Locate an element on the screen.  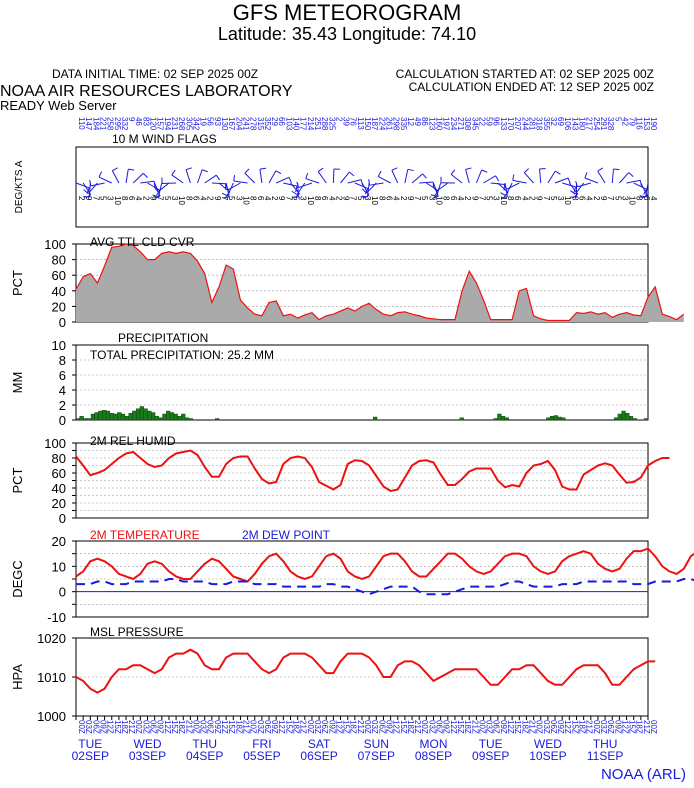
wind-dir-label: 32 is located at coordinates (553, 121).